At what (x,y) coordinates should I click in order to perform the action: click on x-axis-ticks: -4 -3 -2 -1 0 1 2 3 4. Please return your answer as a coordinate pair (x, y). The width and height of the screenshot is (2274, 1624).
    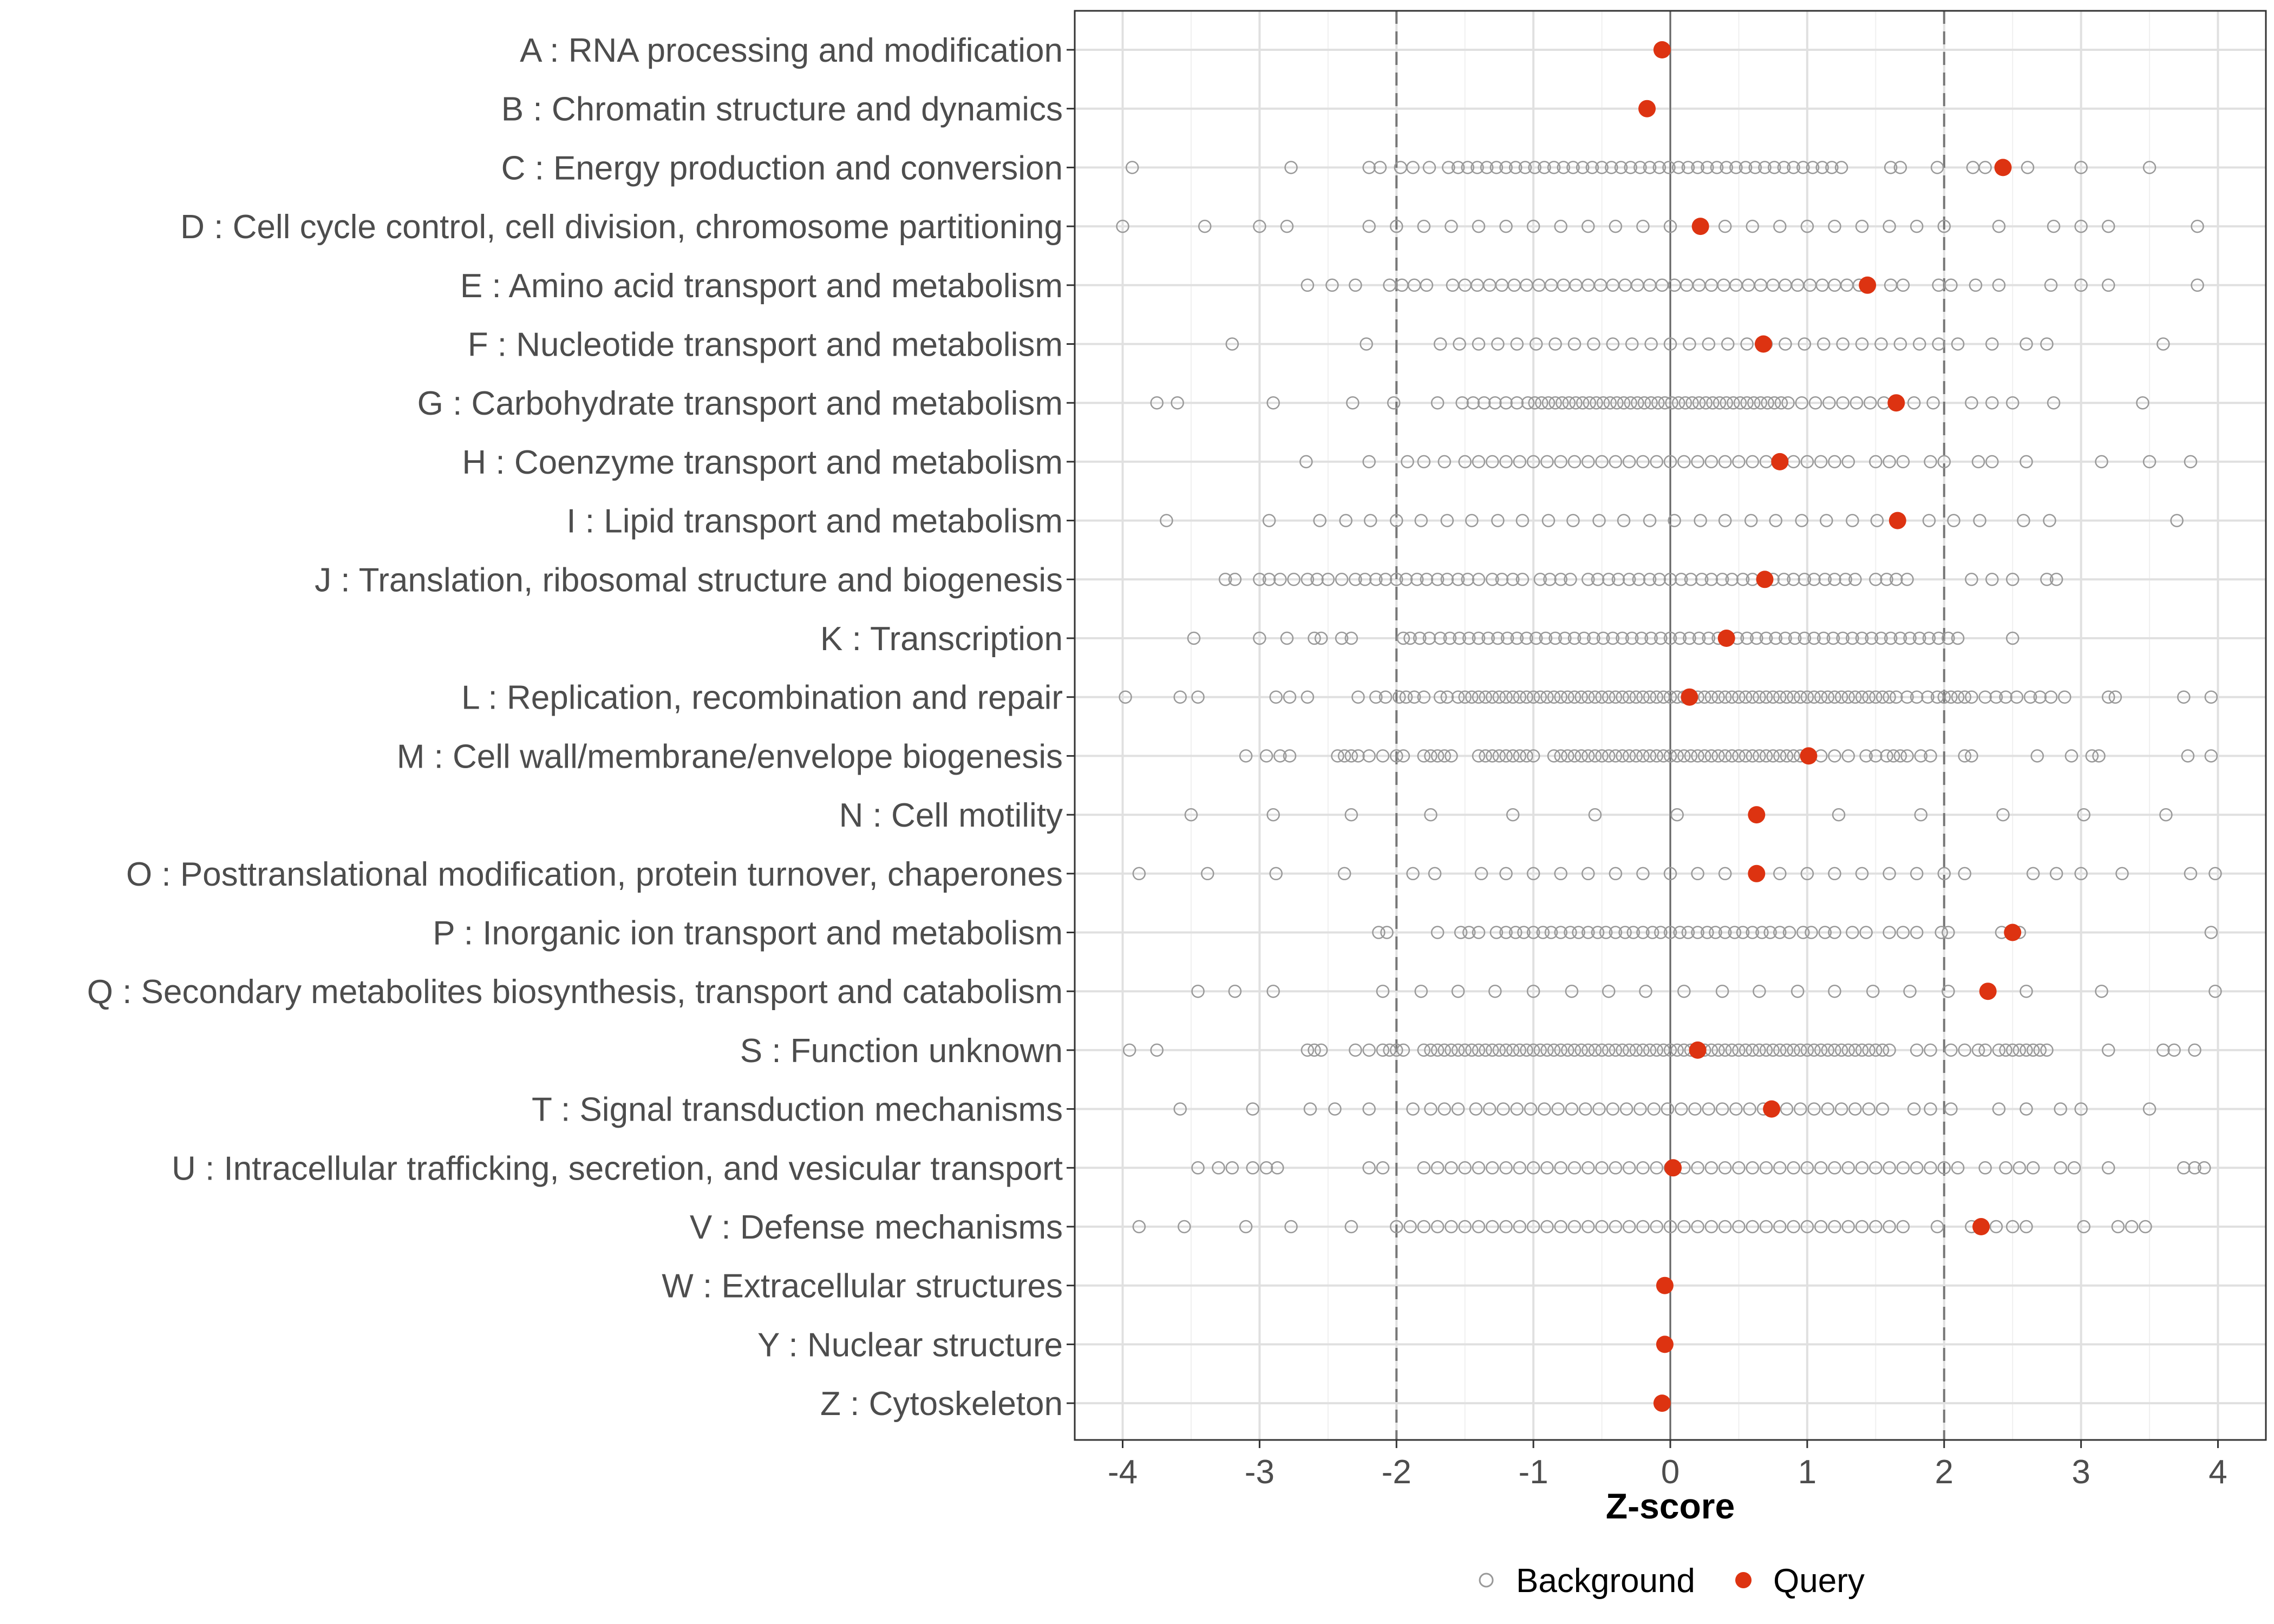
    Looking at the image, I should click on (1668, 1465).